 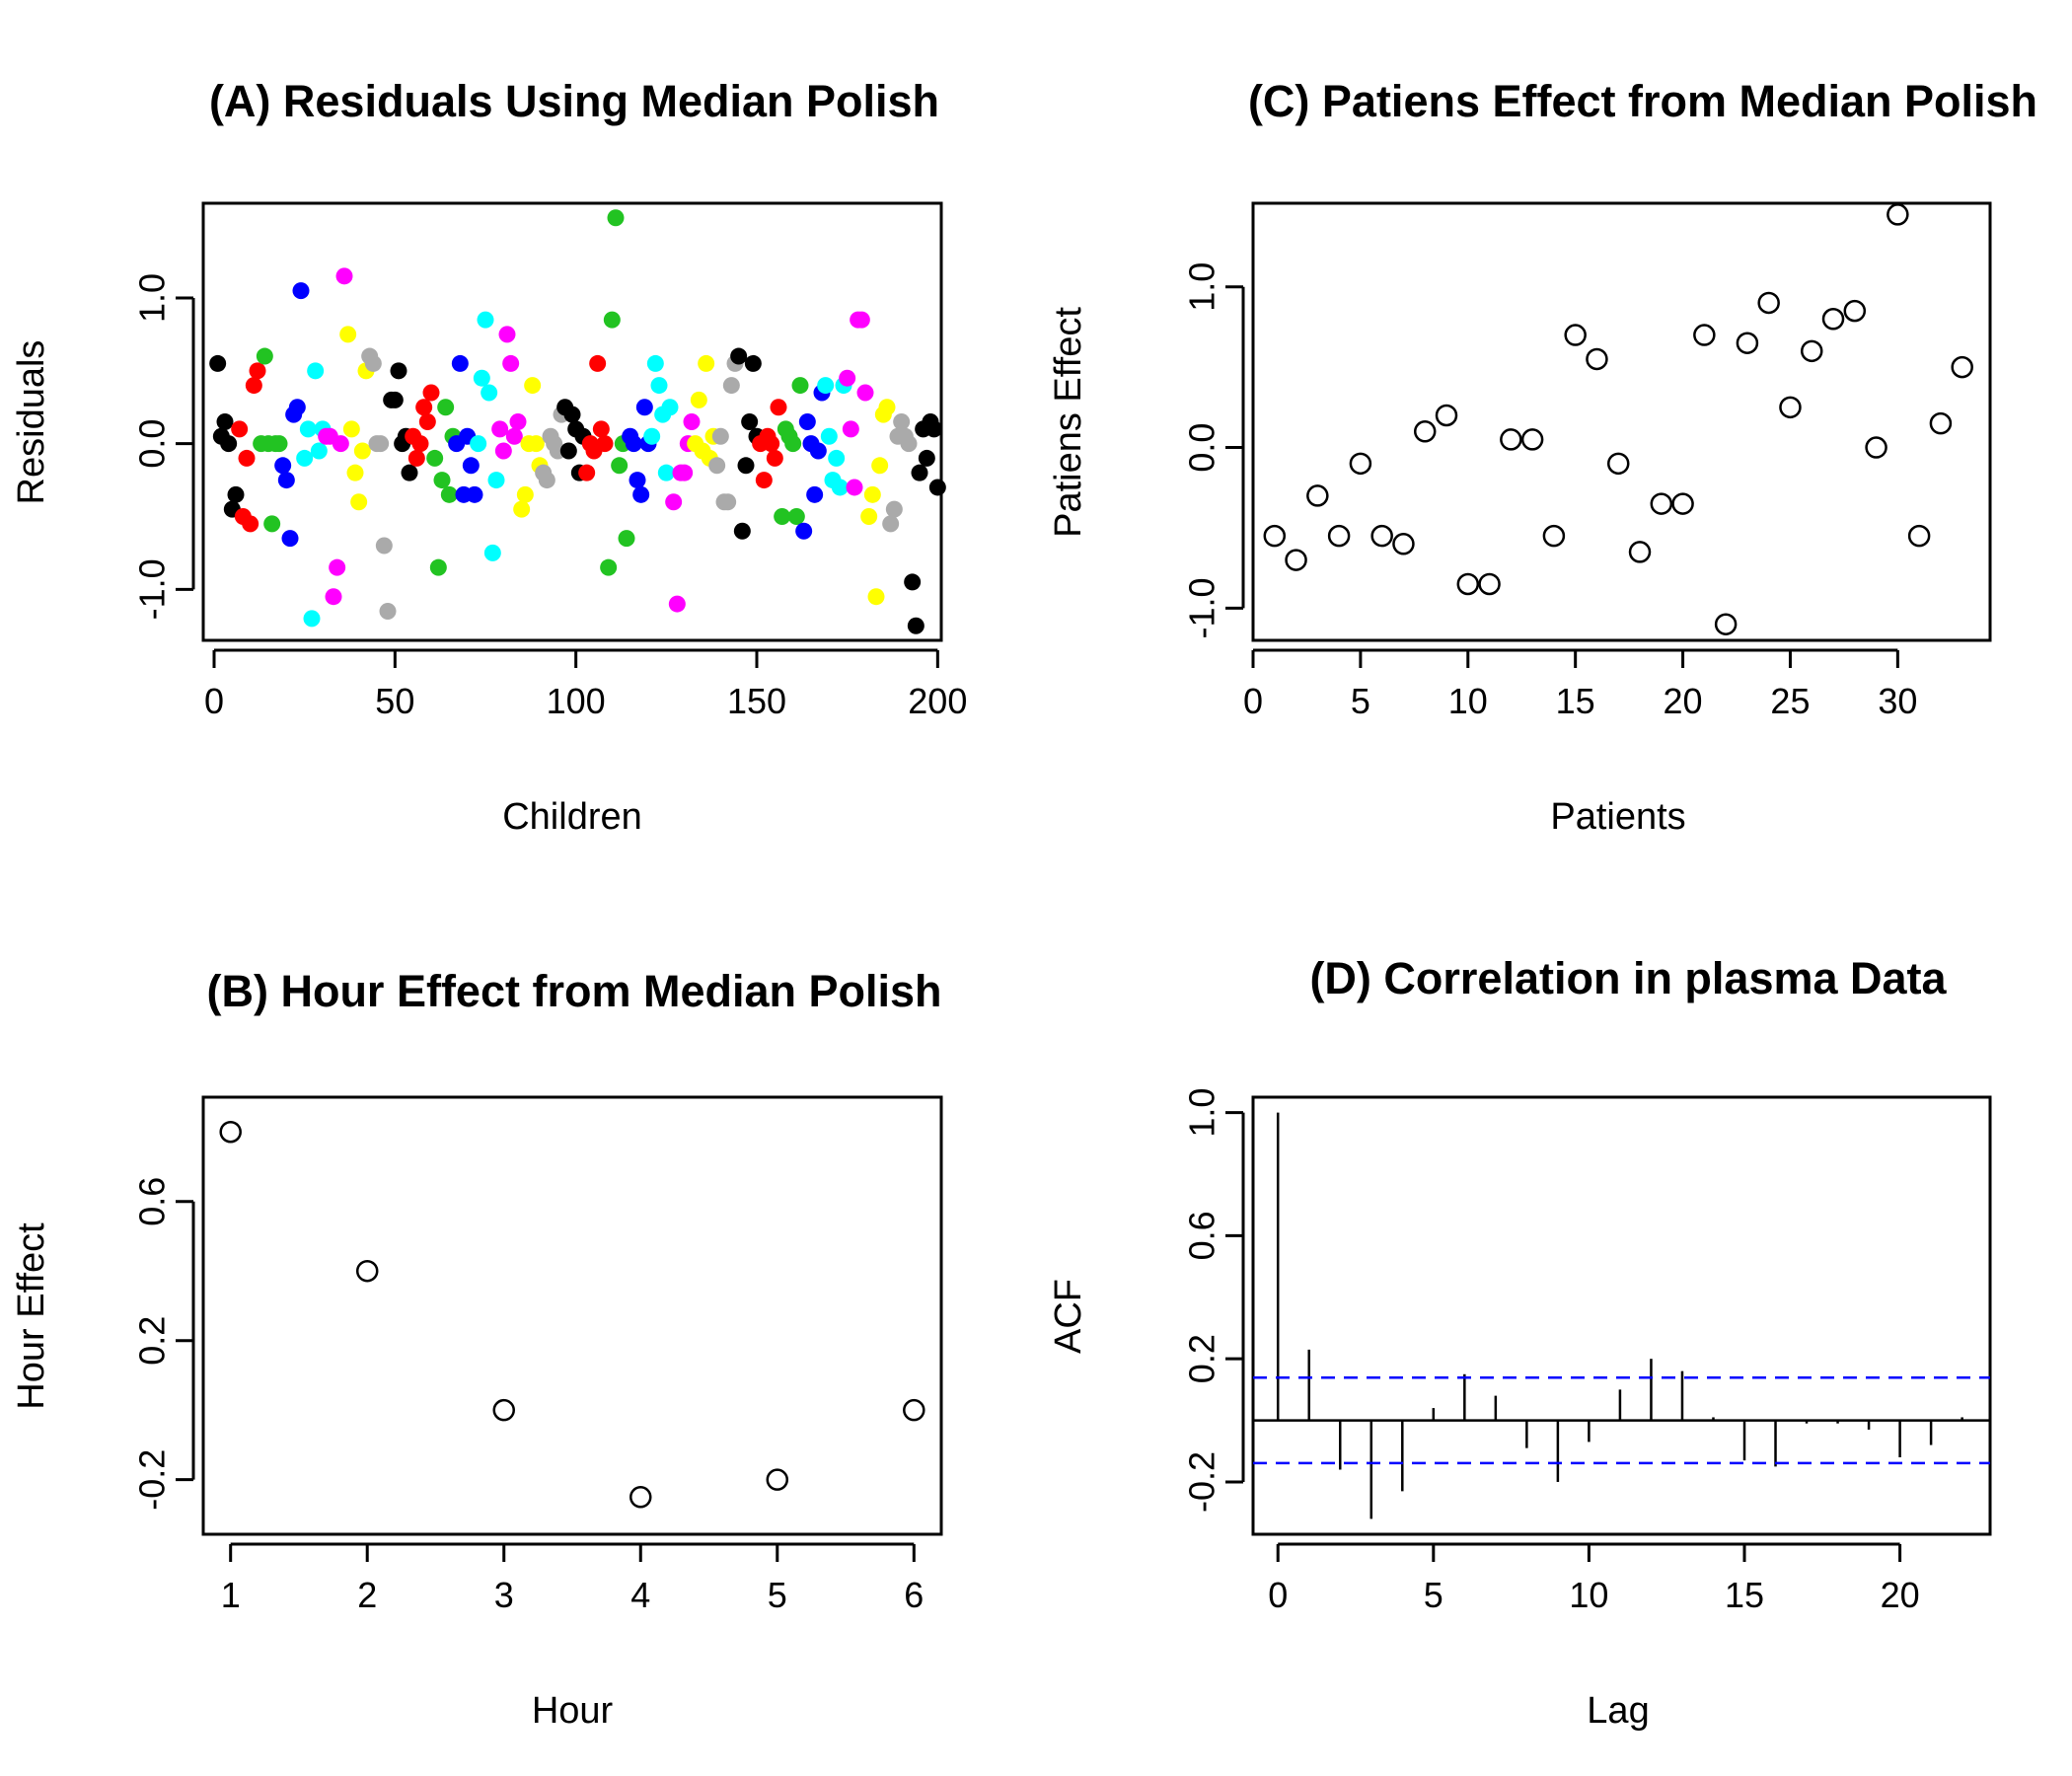 What do you see at coordinates (573, 991) in the screenshot?
I see `panel-b-title: (B) Hour Effect from Median Polish` at bounding box center [573, 991].